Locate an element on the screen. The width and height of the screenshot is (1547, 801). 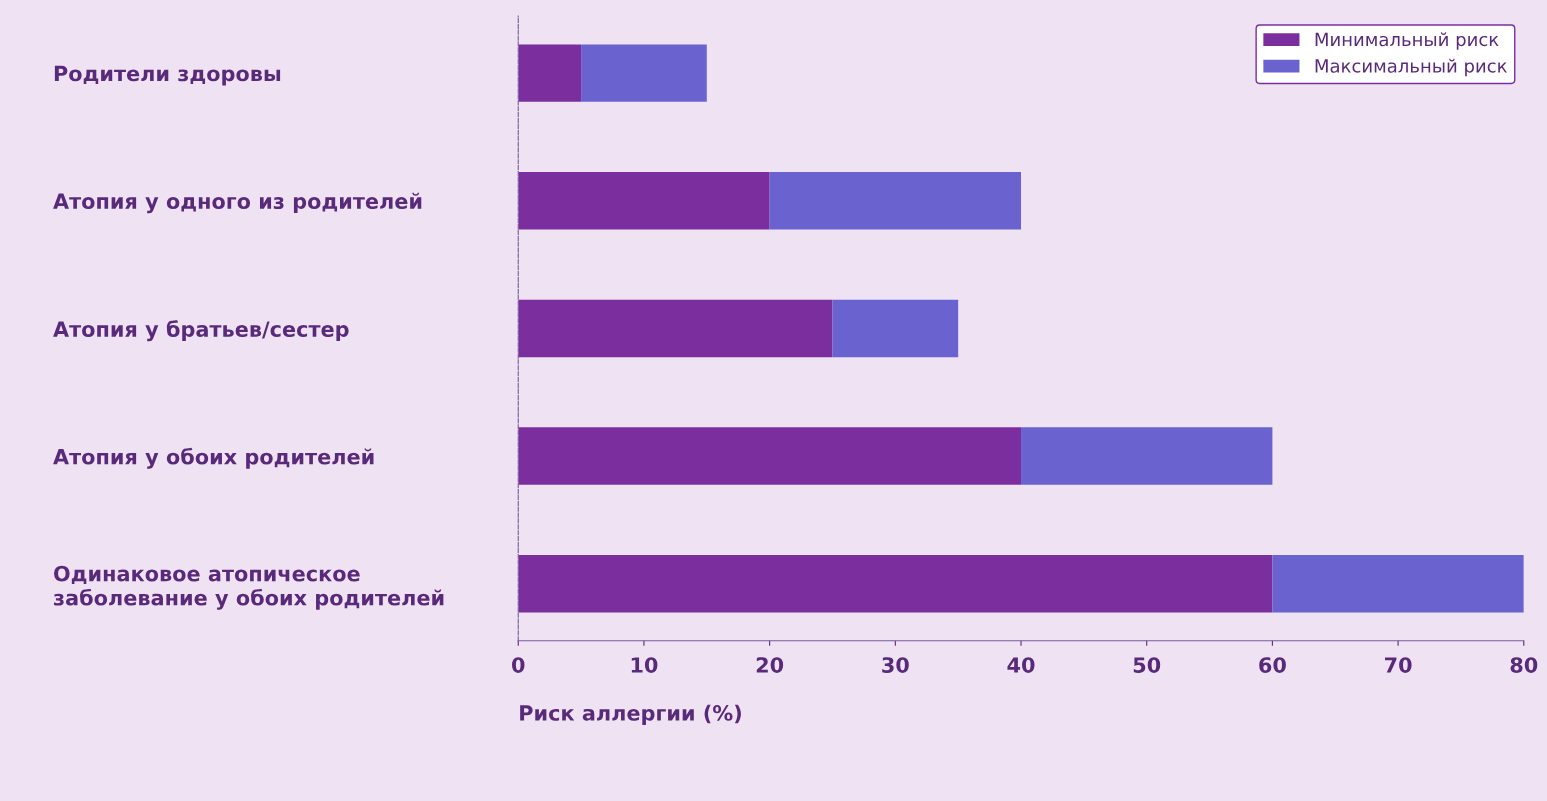
y-tick-label: Атопия у одного из родителей is located at coordinates (237, 203).